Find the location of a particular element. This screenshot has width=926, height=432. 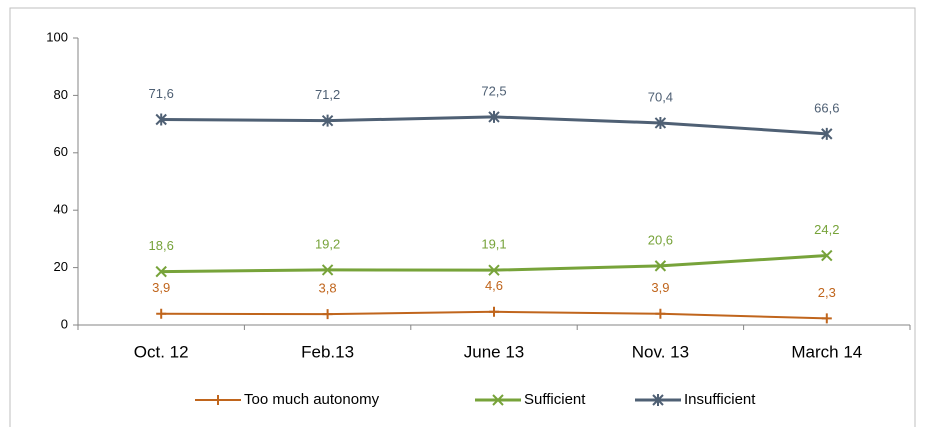

data-label: 70,4 is located at coordinates (660, 96).